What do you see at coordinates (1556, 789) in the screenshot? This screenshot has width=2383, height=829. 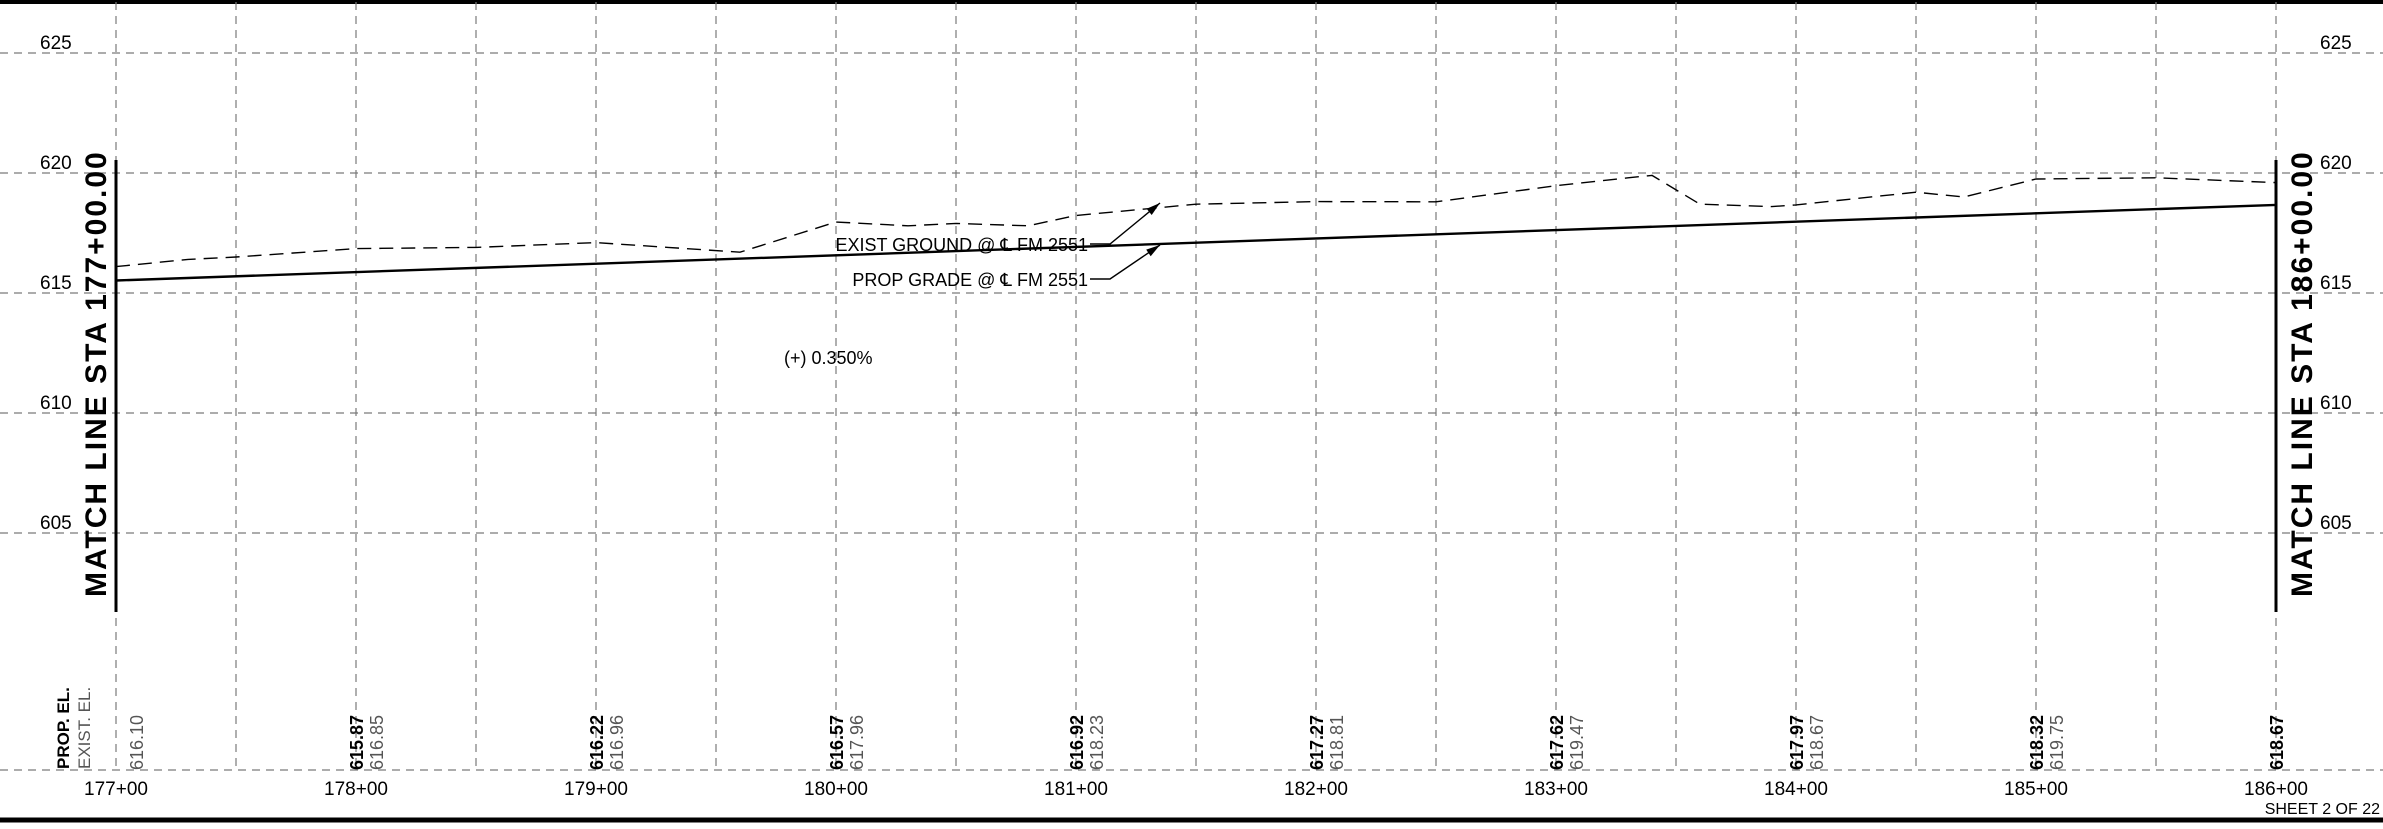 I see `station-tick-label: 183+00` at bounding box center [1556, 789].